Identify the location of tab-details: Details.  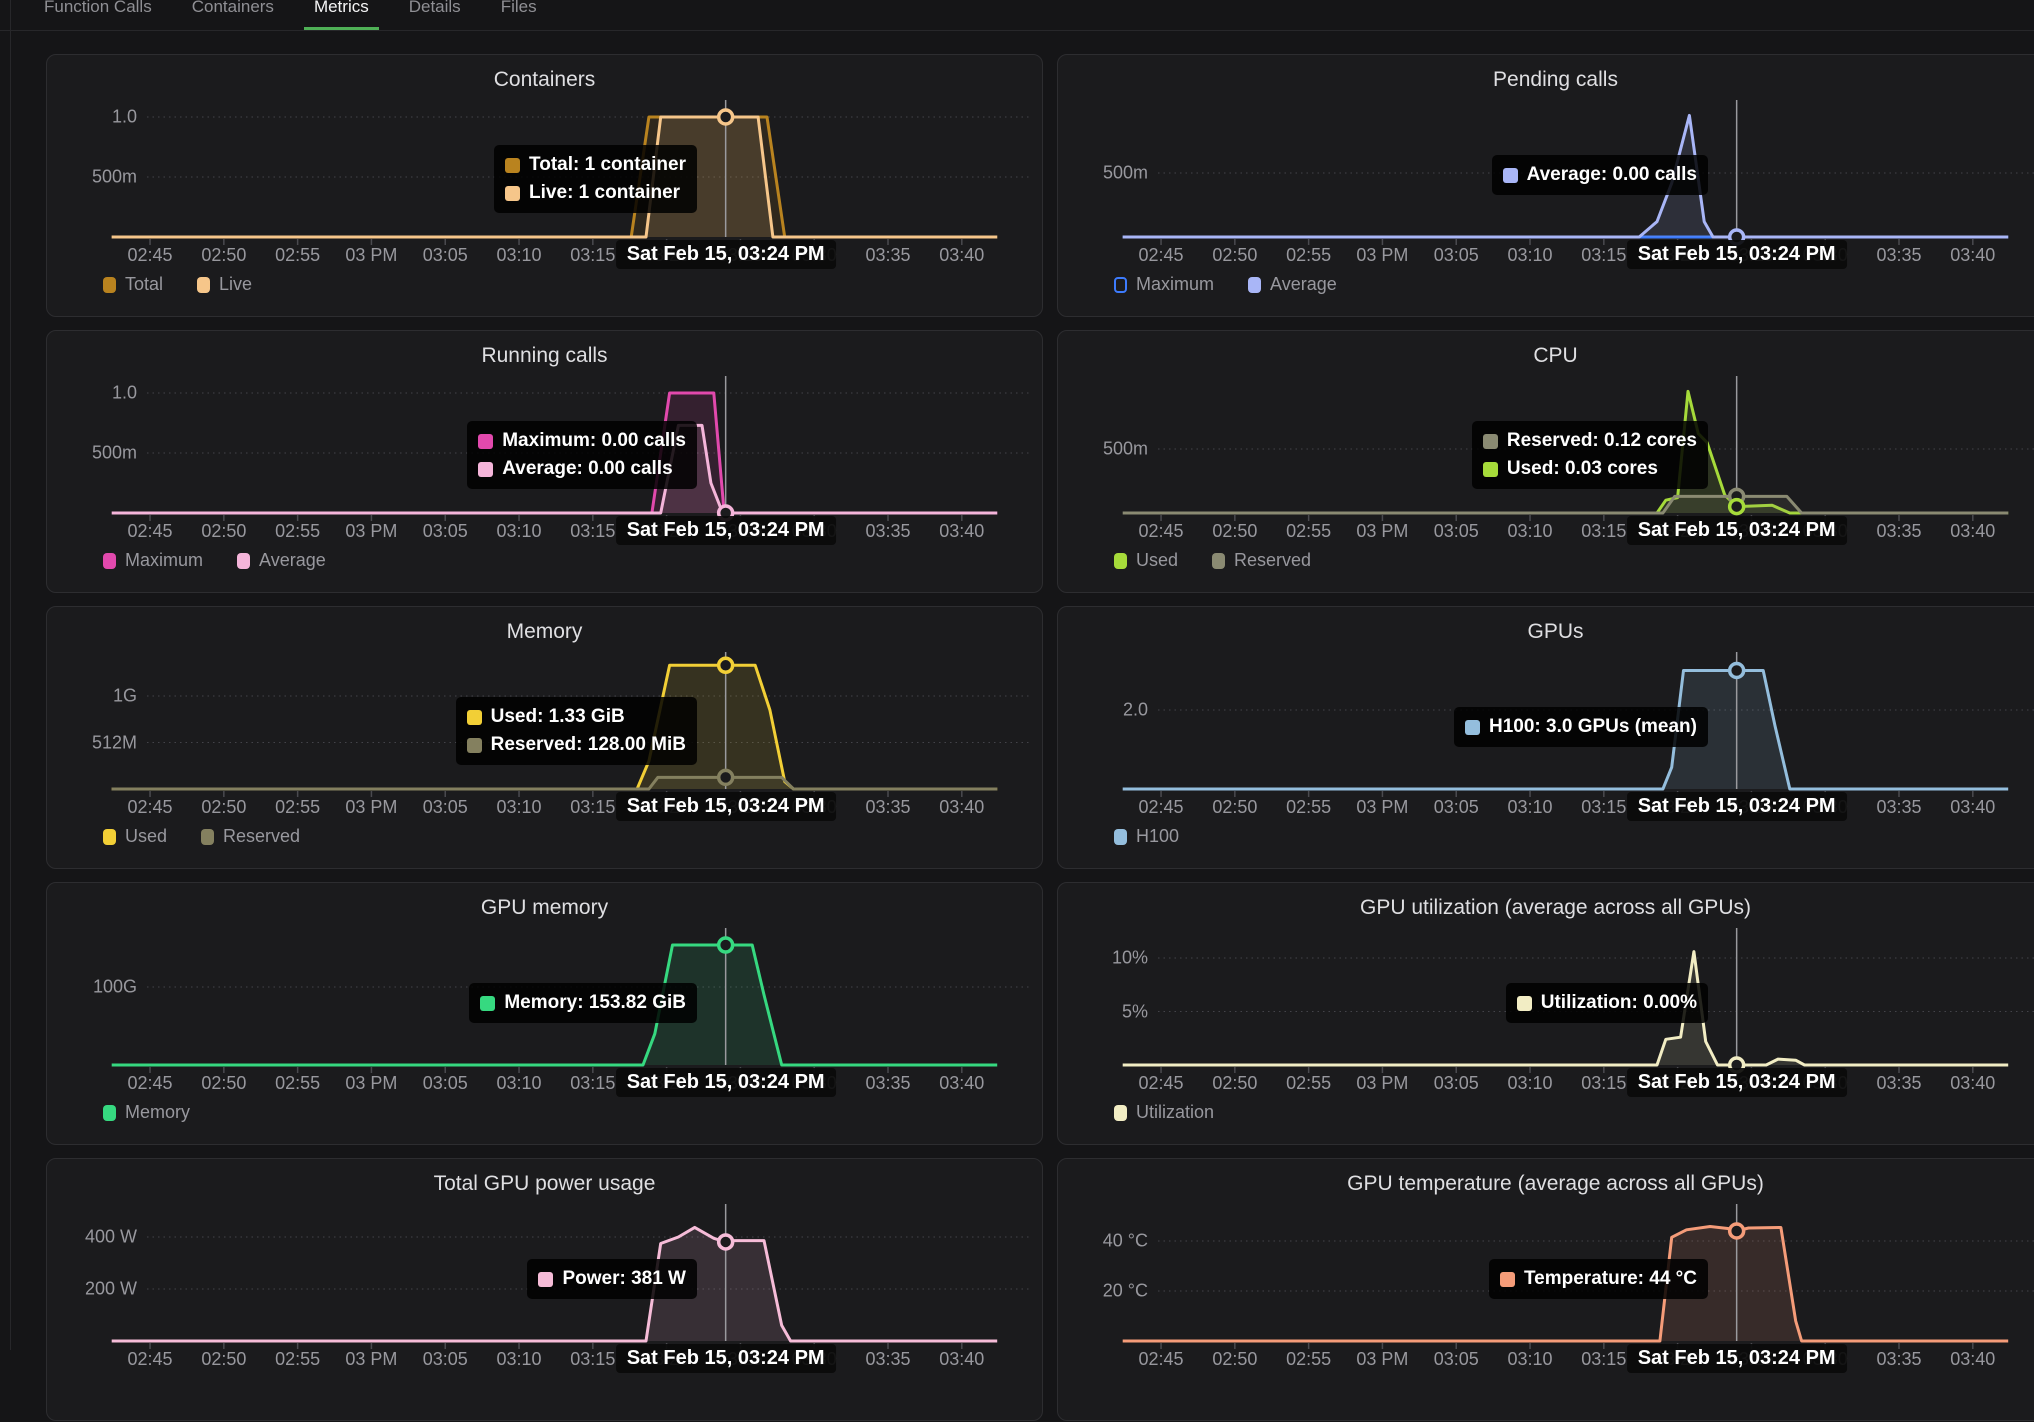
(435, 15).